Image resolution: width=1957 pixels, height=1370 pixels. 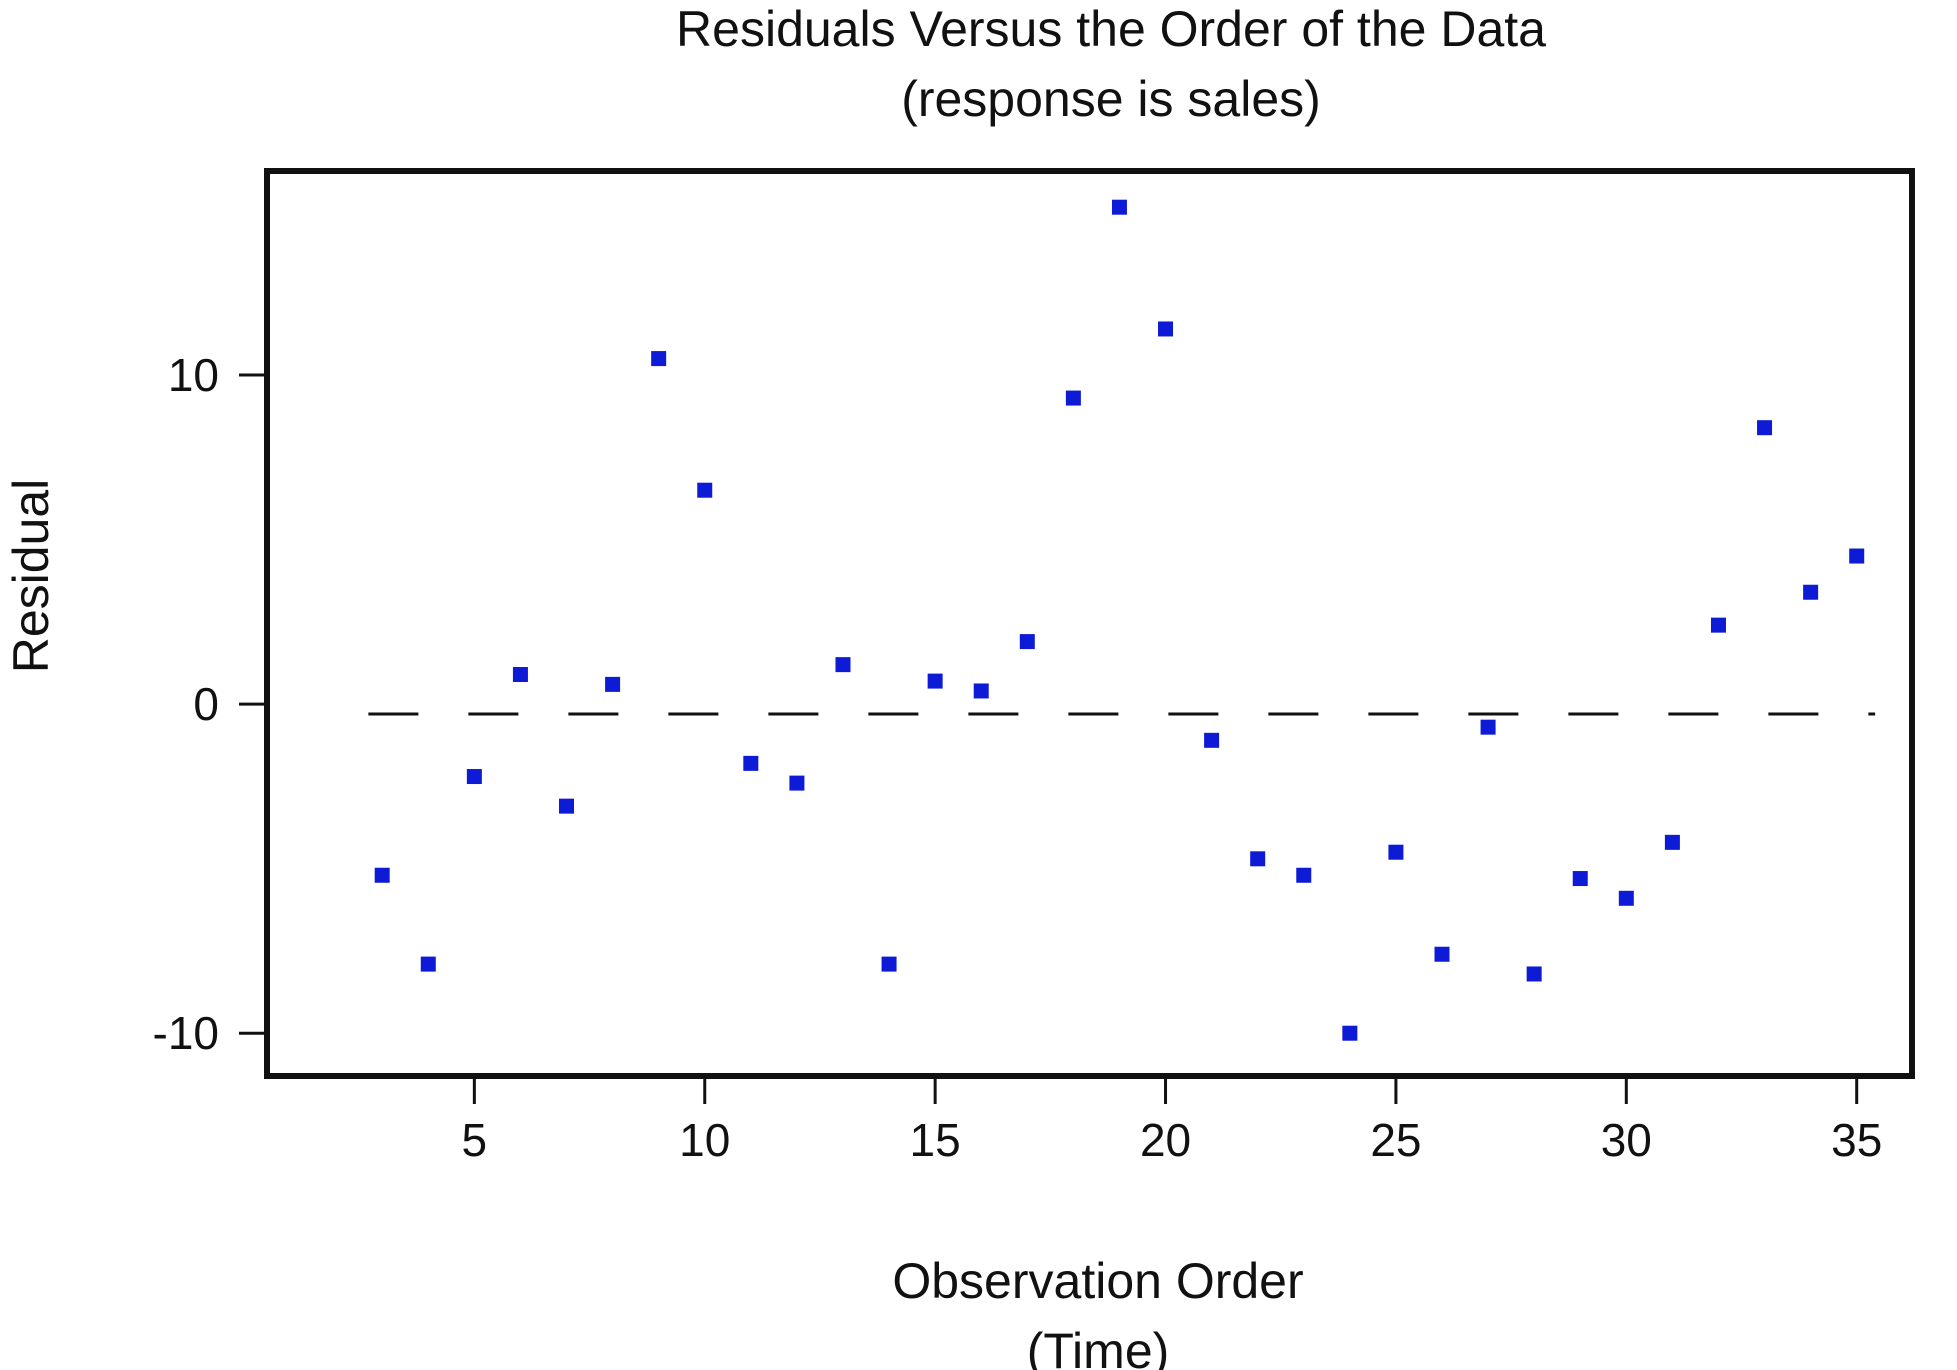 I want to click on y-tick-label: -10, so click(x=186, y=1033).